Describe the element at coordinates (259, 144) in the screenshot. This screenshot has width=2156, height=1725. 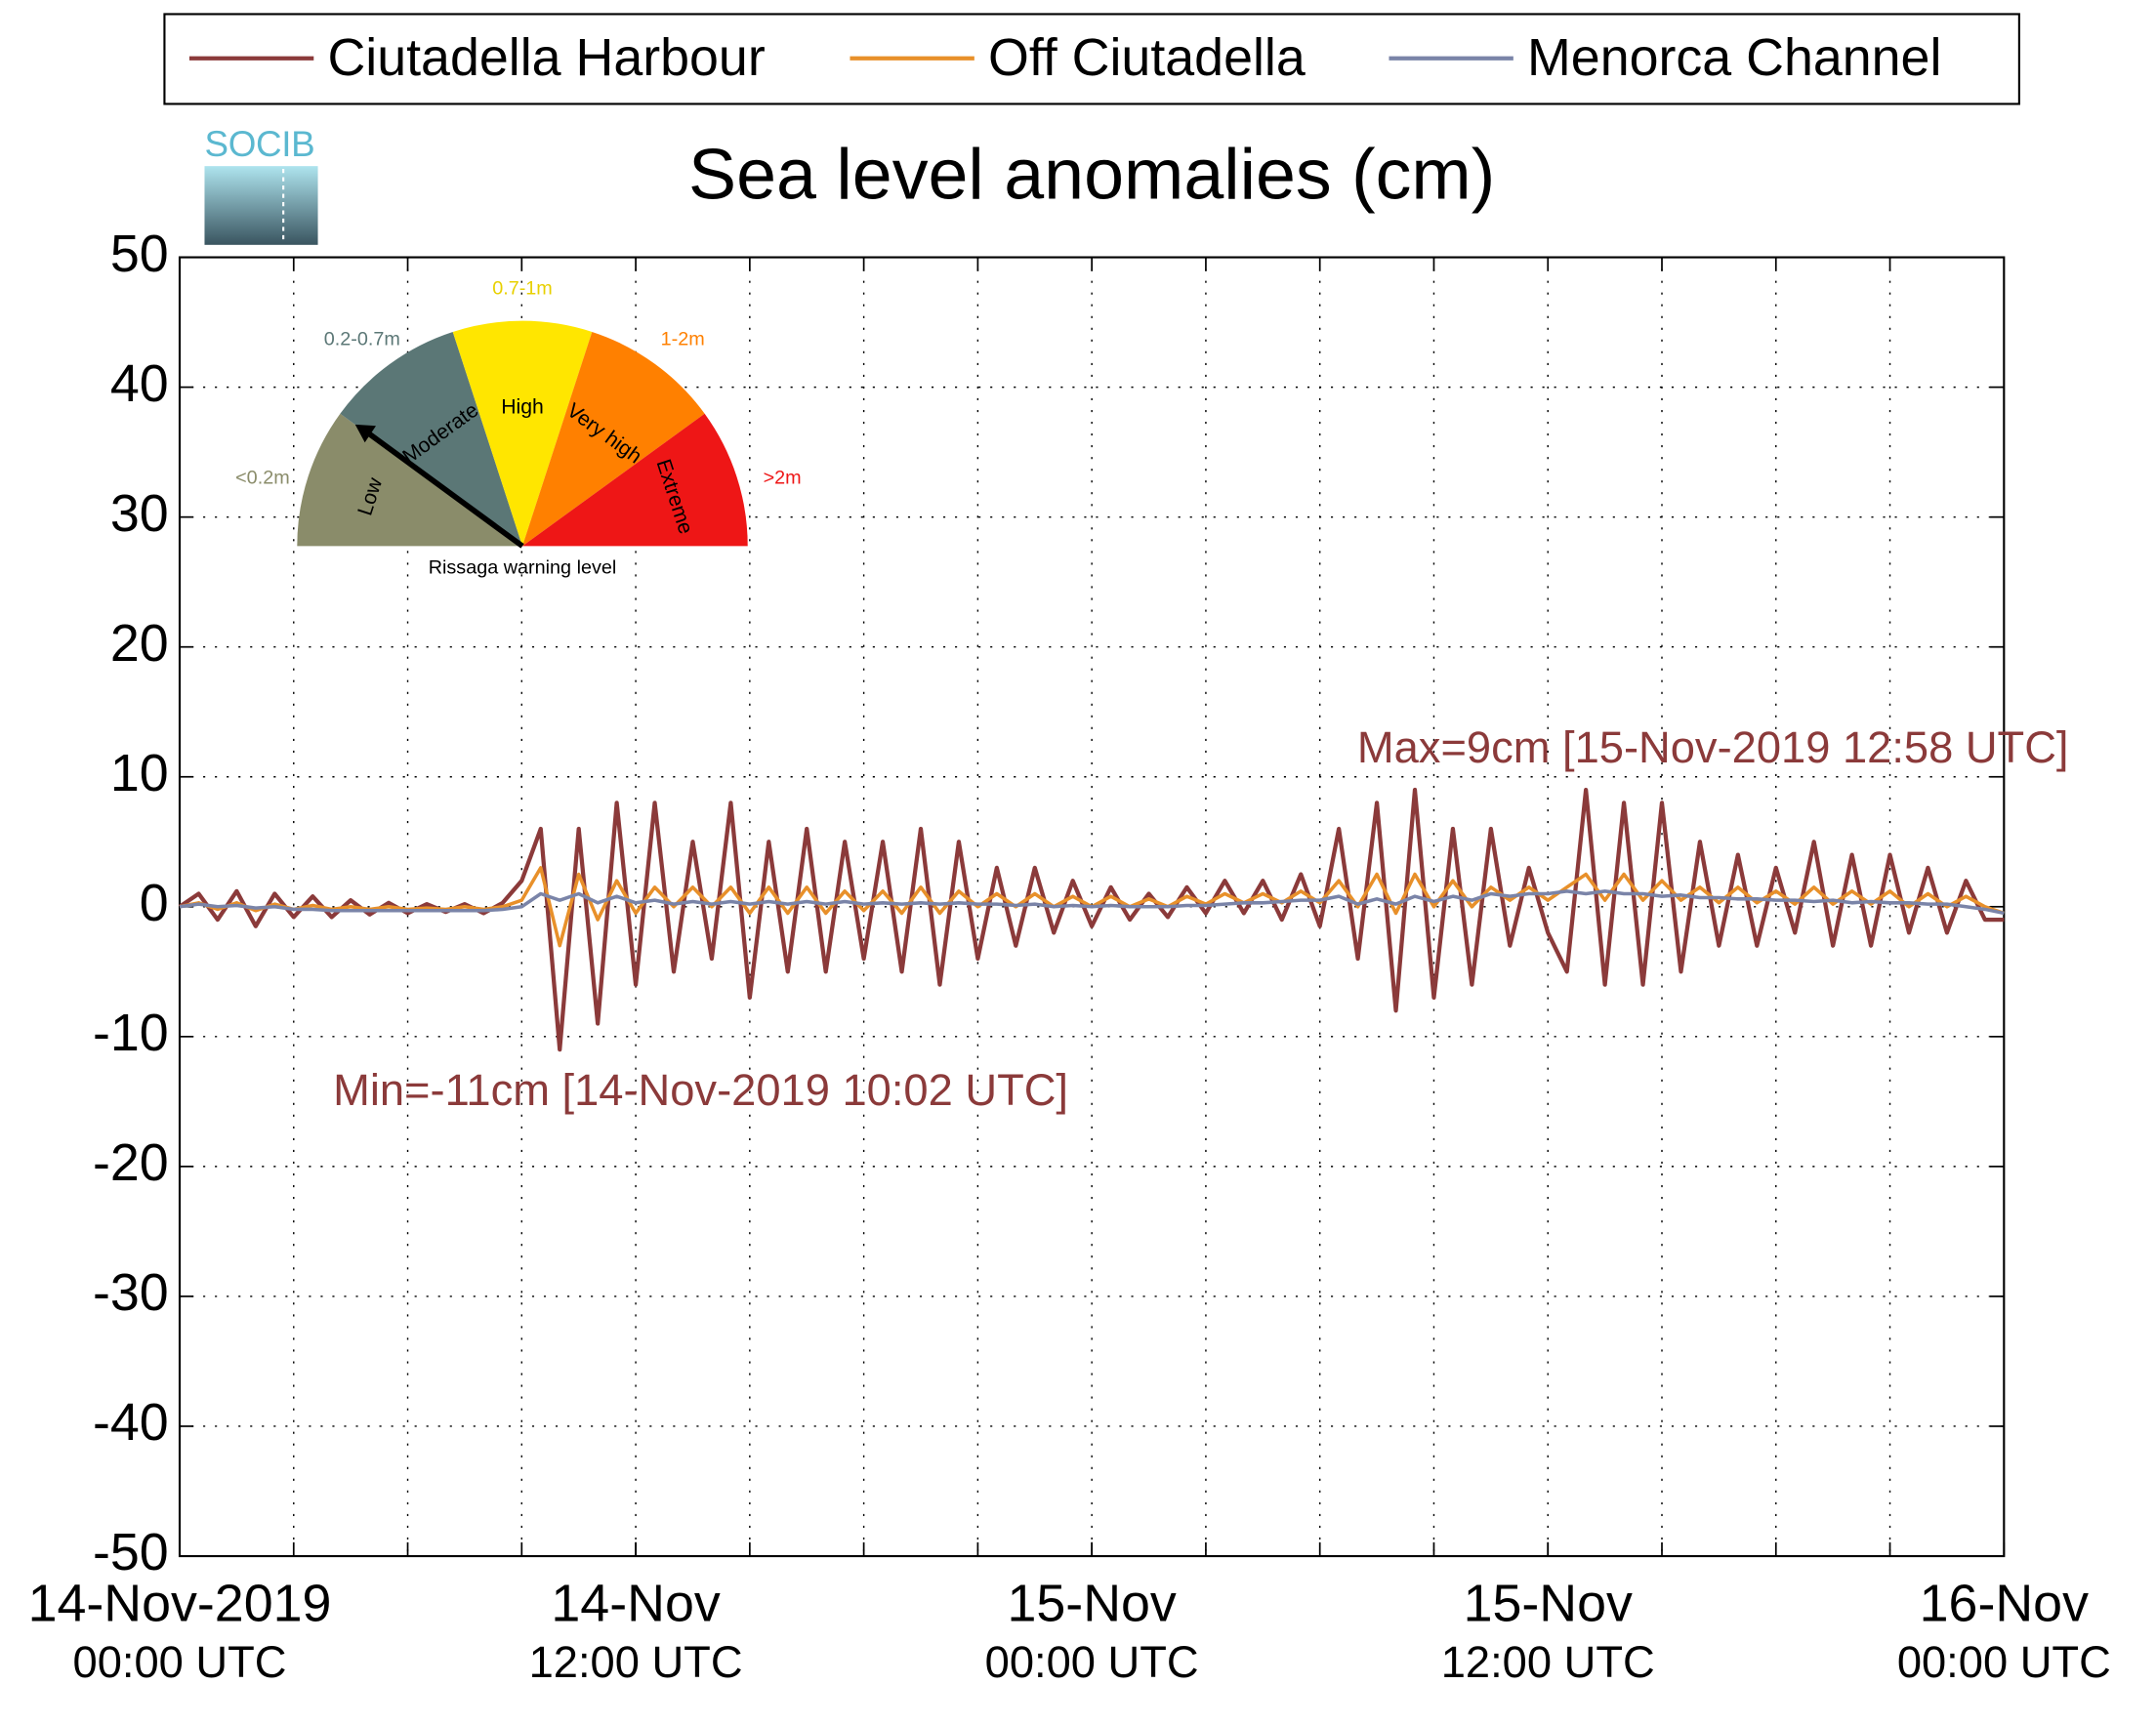
I see `logo-text: SOCIB` at that location.